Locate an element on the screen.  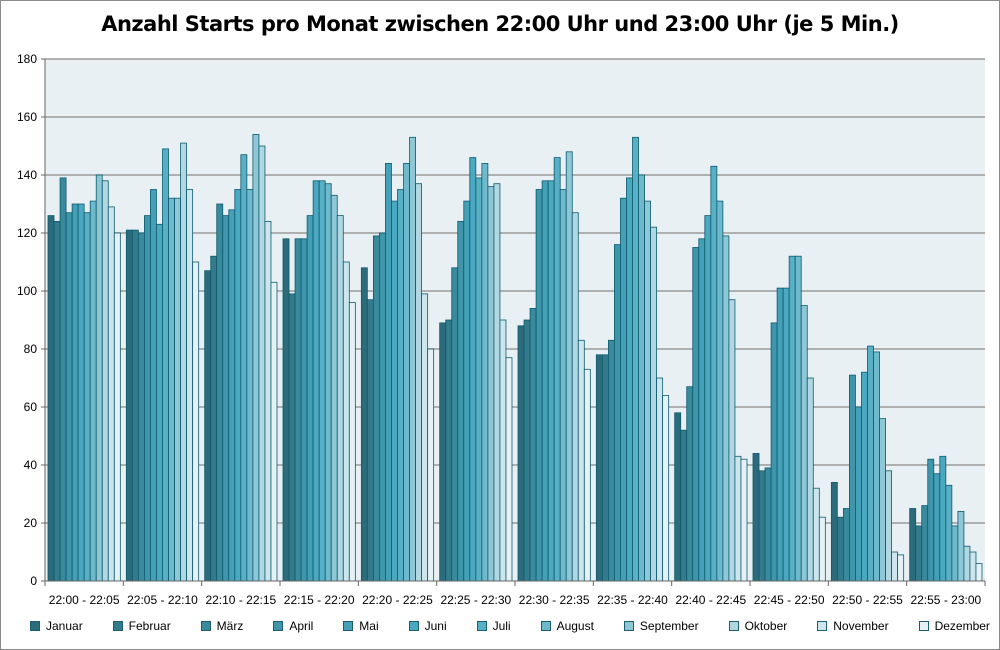
x-tick-label: 22:10 - 22:15 is located at coordinates (240, 600).